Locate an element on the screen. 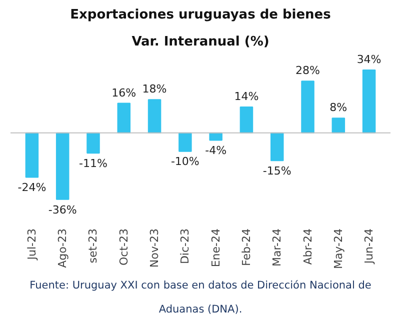  chart-title: Exportaciones uruguayas de bienes is located at coordinates (201, 15).